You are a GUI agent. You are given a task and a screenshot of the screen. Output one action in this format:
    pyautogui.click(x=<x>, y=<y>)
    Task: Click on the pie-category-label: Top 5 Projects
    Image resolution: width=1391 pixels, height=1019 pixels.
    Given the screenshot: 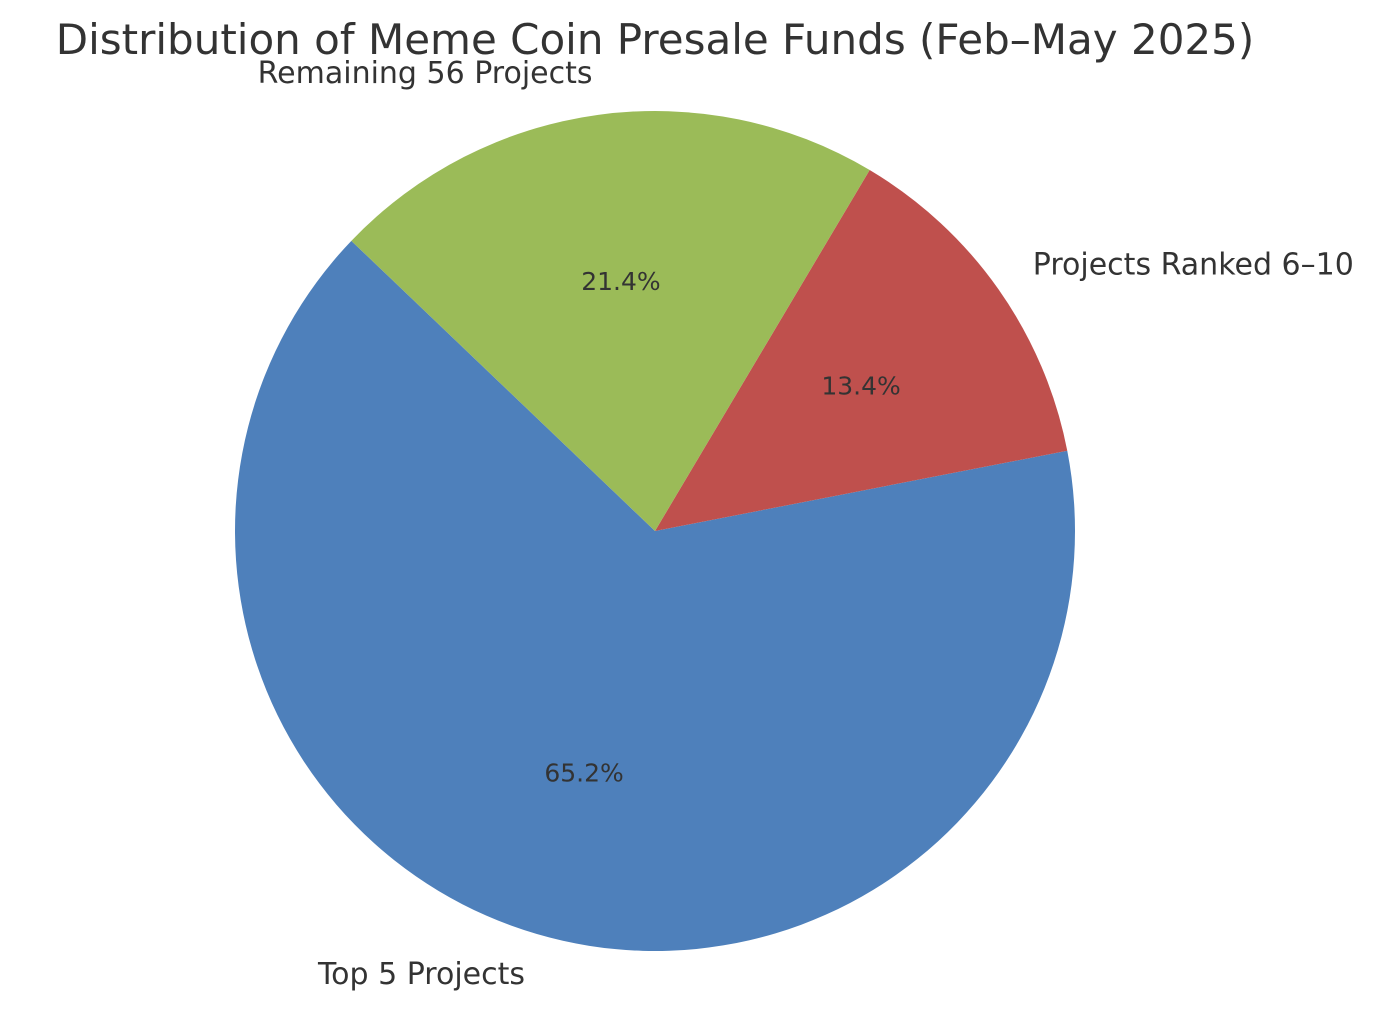 What is the action you would take?
    pyautogui.click(x=421, y=974)
    